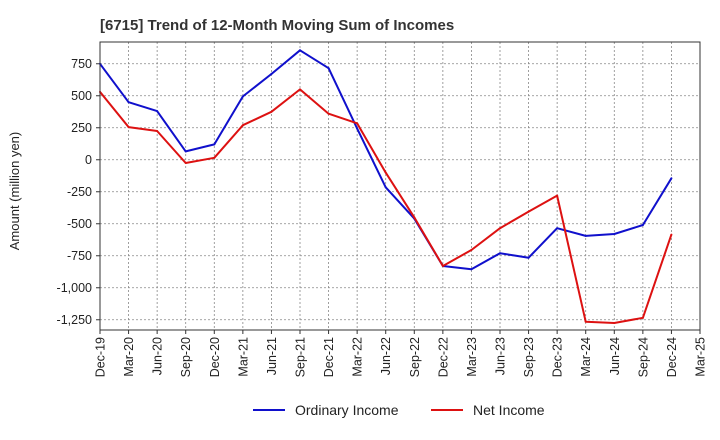 This screenshot has height=440, width=720. What do you see at coordinates (158, 356) in the screenshot?
I see `x-tick-label: Jun-20` at bounding box center [158, 356].